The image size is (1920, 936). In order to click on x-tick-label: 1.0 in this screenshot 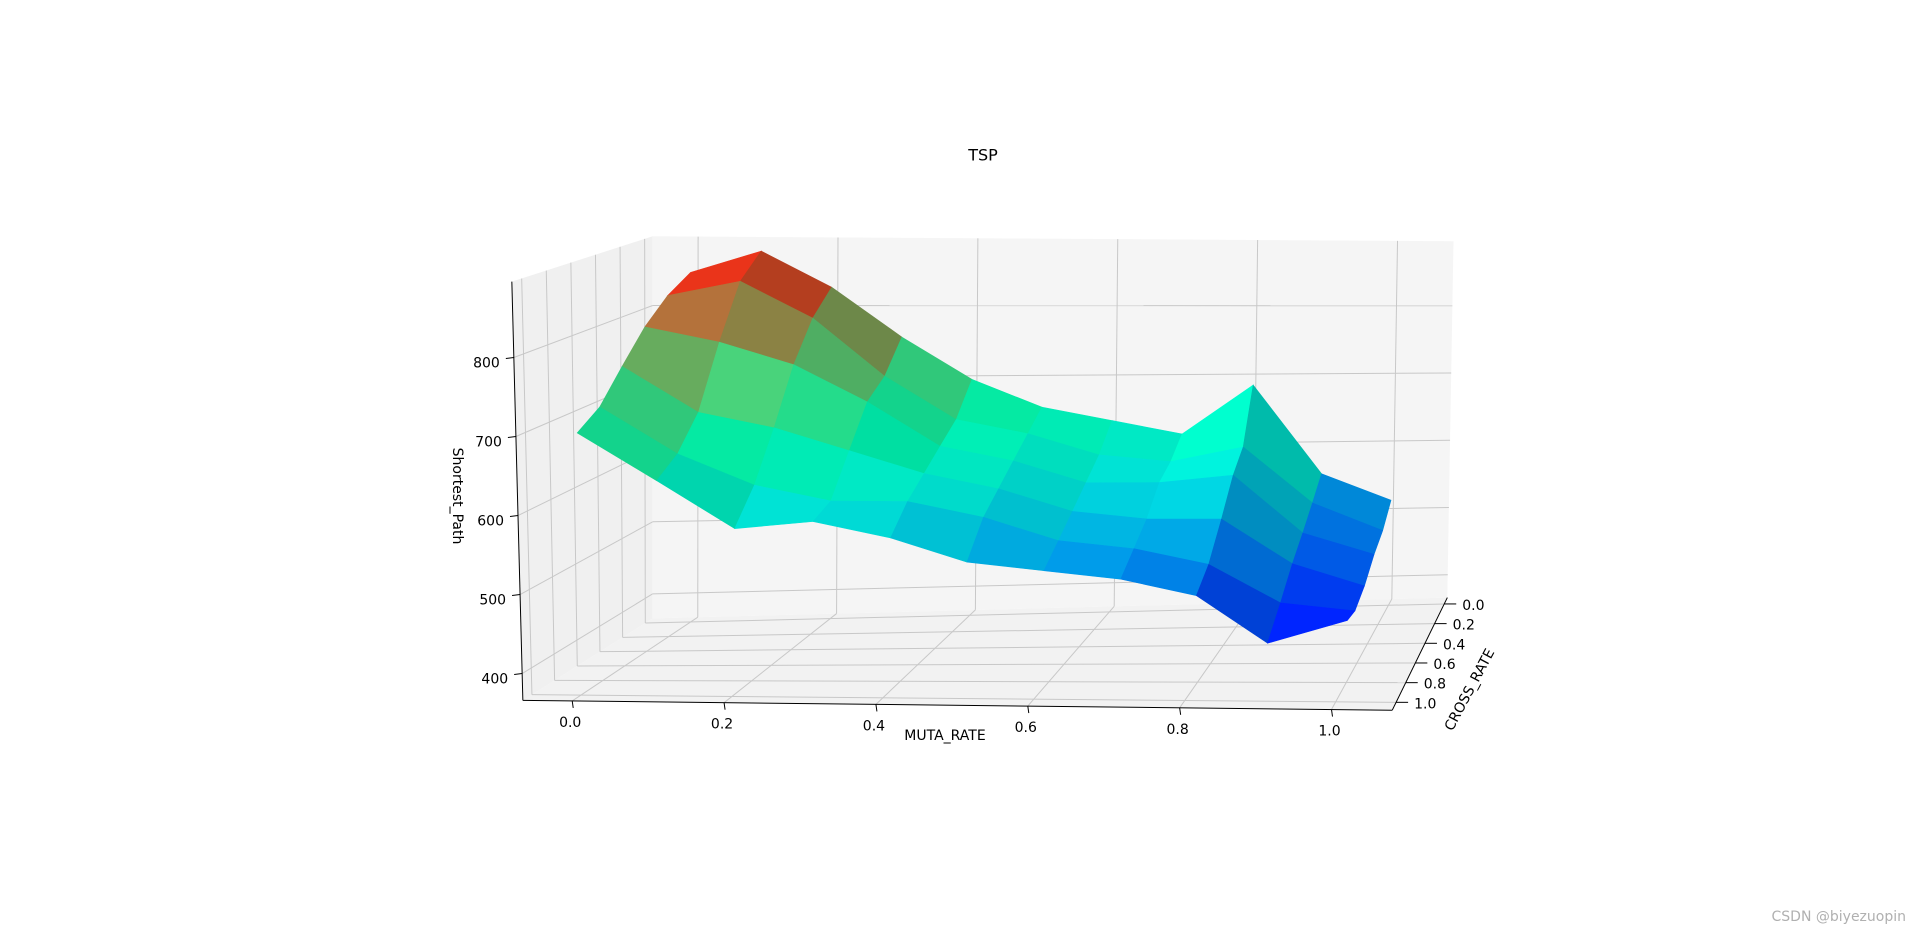, I will do `click(1329, 732)`.